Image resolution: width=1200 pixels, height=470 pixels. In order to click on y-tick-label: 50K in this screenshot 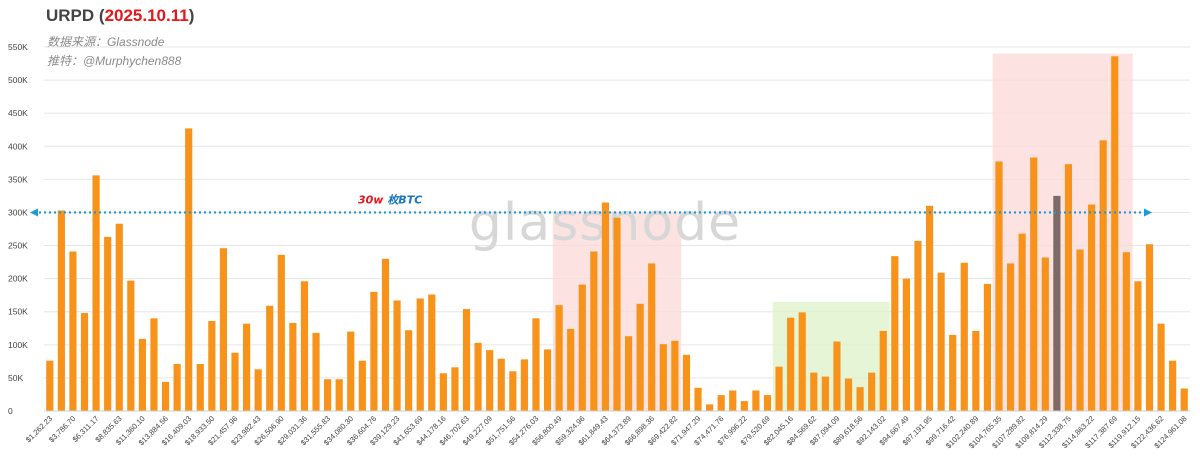, I will do `click(15, 378)`.